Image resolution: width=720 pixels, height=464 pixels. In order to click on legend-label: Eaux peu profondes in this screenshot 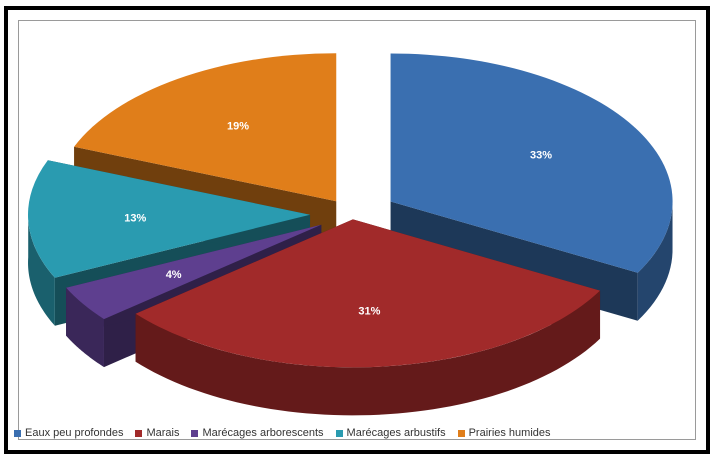, I will do `click(74, 433)`.